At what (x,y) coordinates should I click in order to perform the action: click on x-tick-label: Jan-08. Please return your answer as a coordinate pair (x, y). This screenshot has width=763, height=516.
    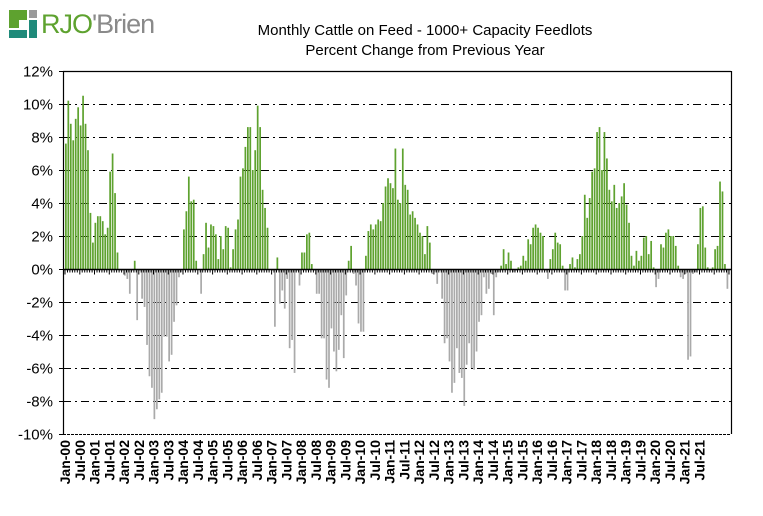
    Looking at the image, I should click on (301, 462).